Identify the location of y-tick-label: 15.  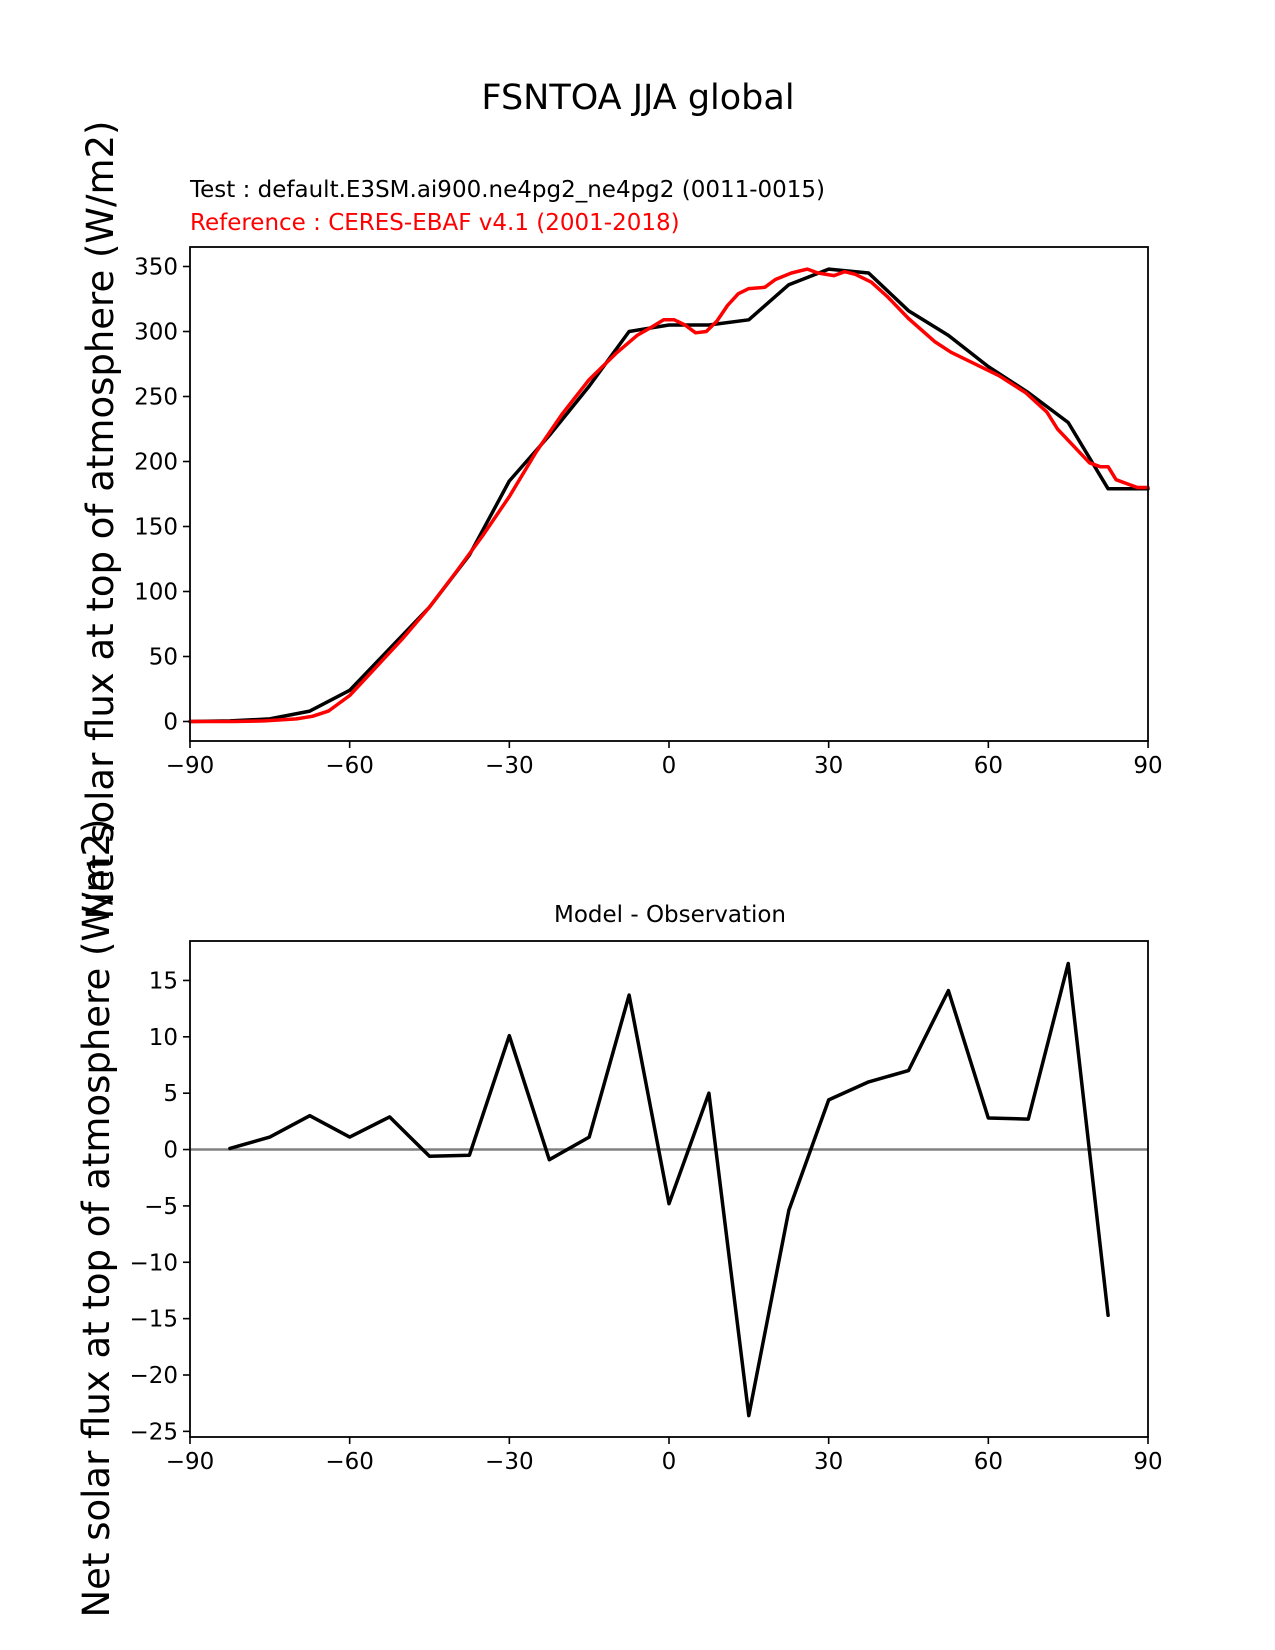
(163, 981).